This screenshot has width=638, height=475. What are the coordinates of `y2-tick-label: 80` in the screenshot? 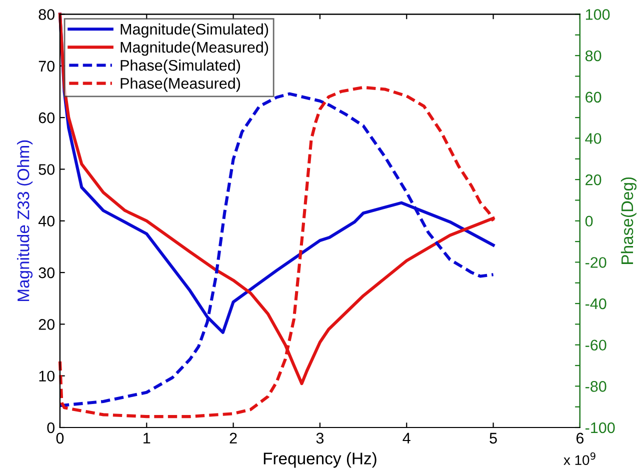 It's located at (593, 56).